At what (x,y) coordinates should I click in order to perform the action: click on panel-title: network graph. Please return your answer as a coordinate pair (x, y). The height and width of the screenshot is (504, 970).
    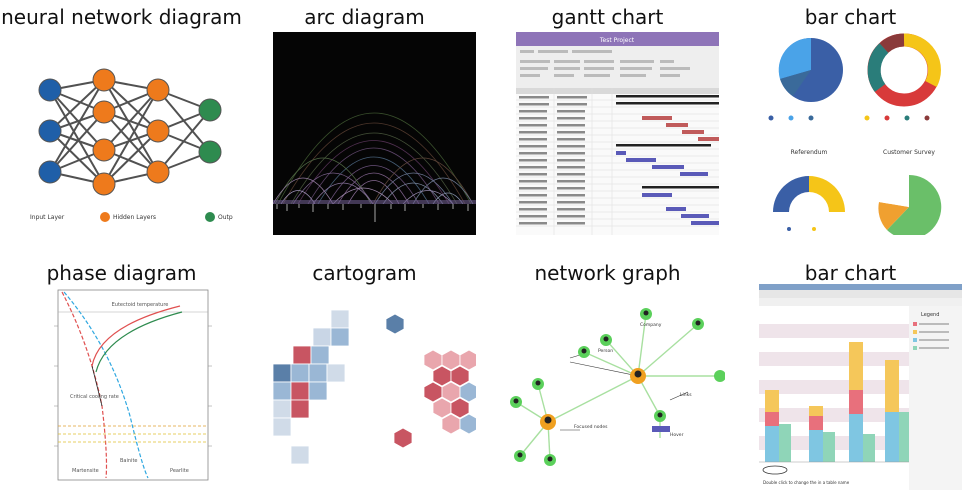
    Looking at the image, I should click on (607, 273).